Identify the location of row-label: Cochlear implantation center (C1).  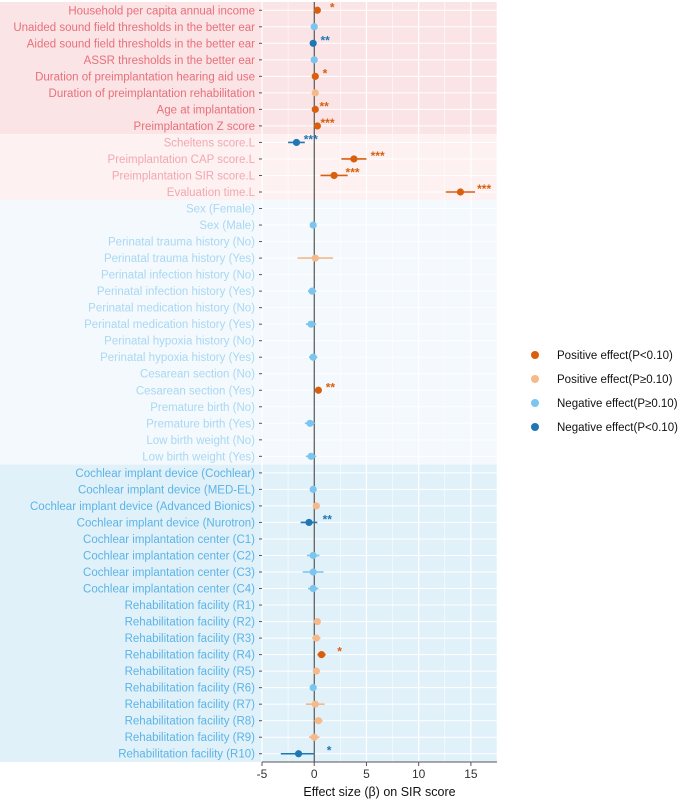
(169, 540).